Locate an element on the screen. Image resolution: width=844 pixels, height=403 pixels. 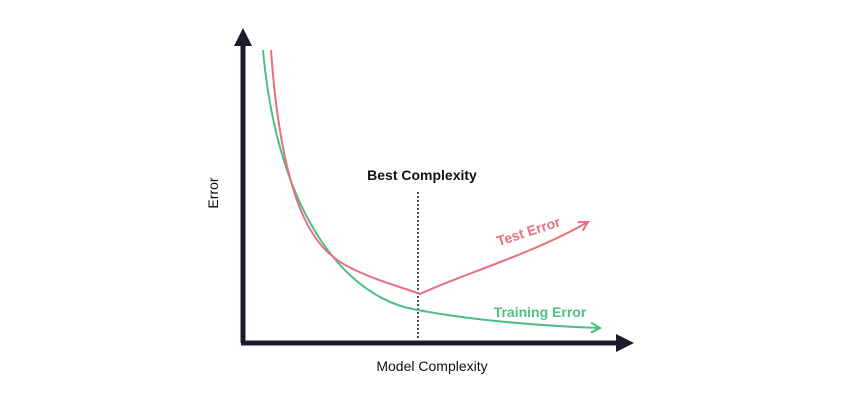
best-complexity-label: Best Complexity is located at coordinates (422, 175).